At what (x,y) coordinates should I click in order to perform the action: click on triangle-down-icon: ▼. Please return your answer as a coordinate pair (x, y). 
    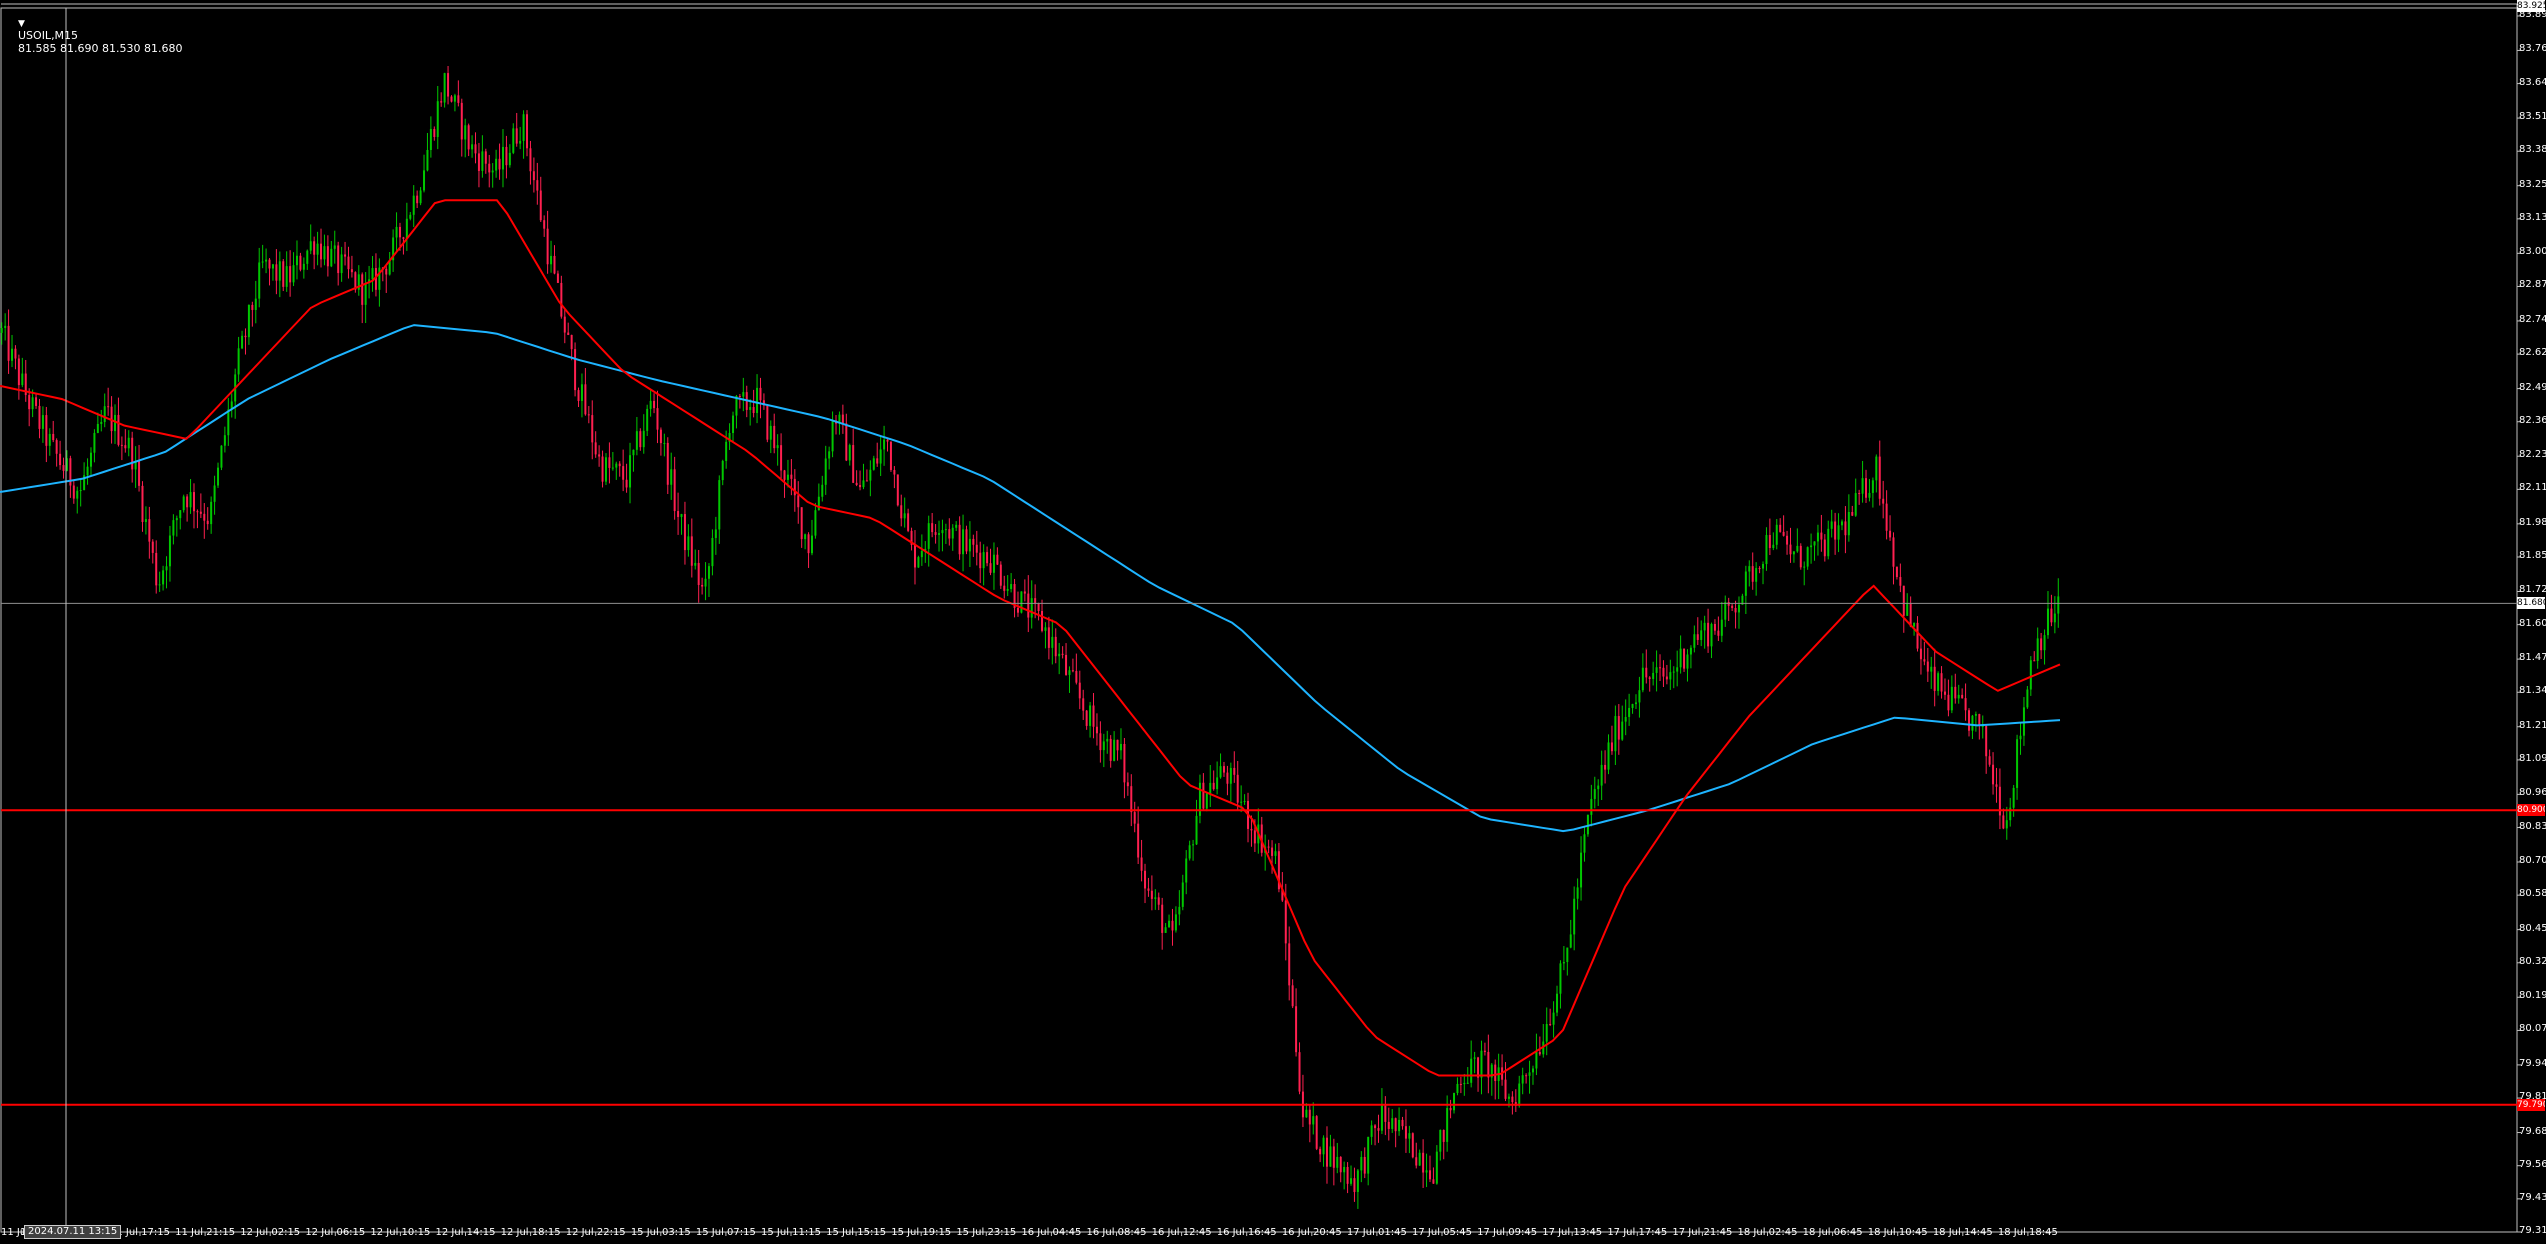
    Looking at the image, I should click on (21, 24).